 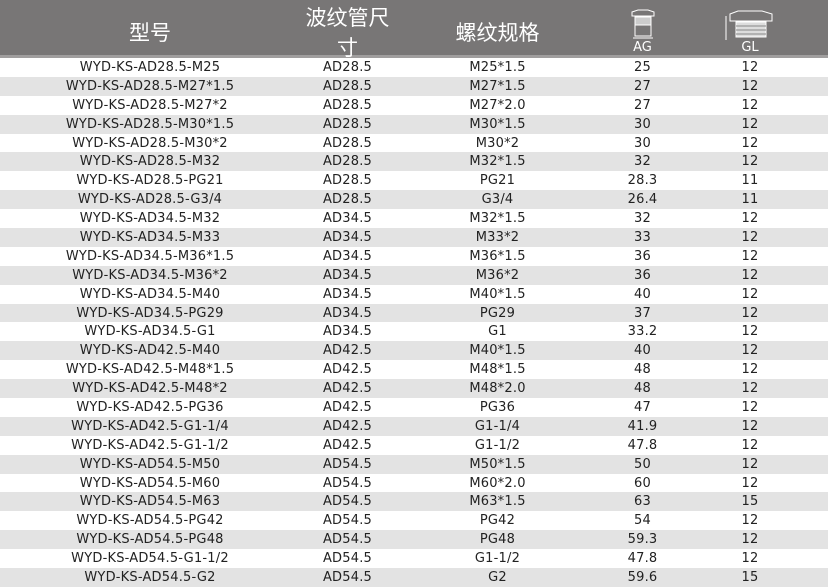 I want to click on cell-thread-spec: PG36, so click(x=497, y=407).